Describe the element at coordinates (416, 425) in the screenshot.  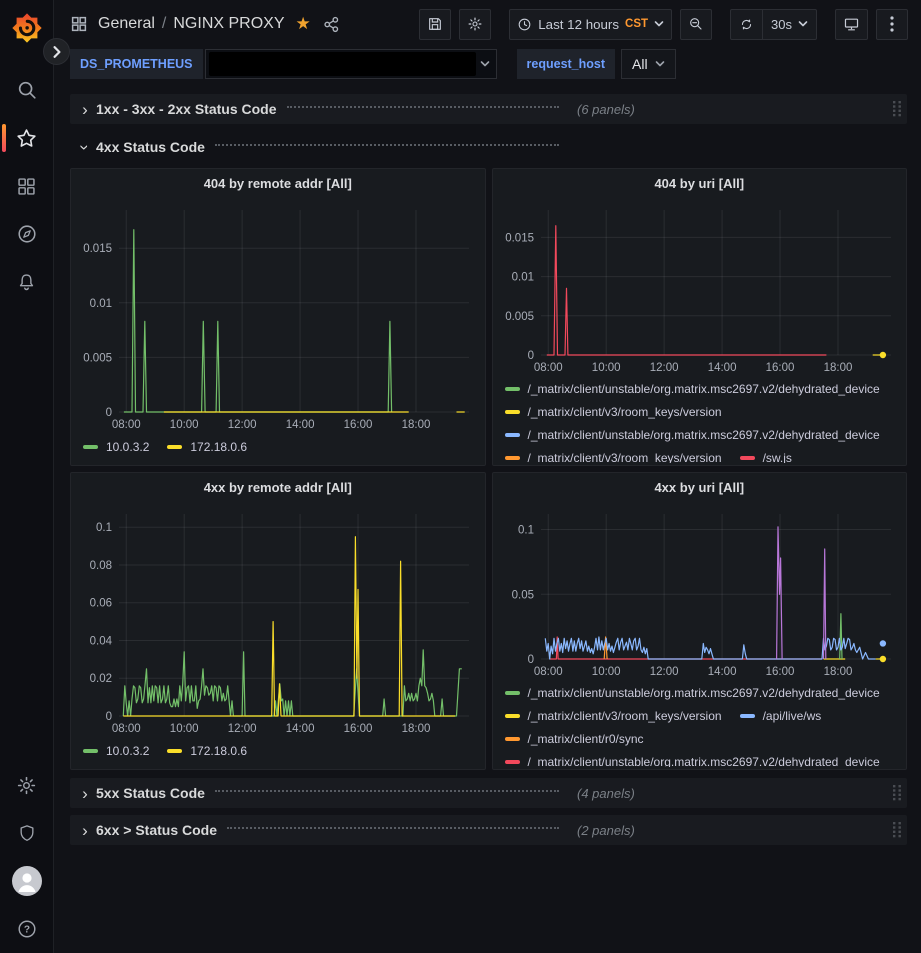
I see `svg-text: 18:00` at that location.